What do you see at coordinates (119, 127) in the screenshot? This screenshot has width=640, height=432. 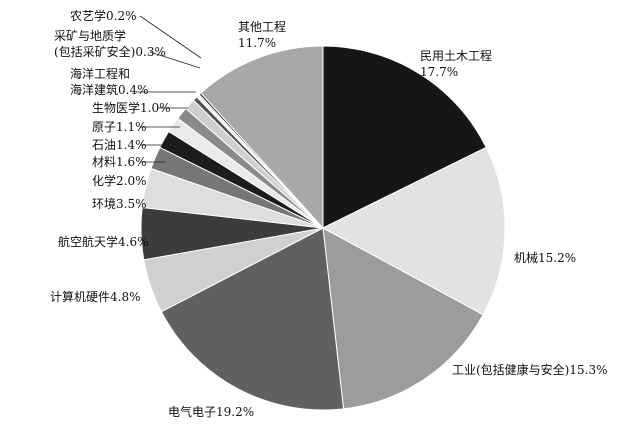 I see `slice-label: 原子1.1%` at bounding box center [119, 127].